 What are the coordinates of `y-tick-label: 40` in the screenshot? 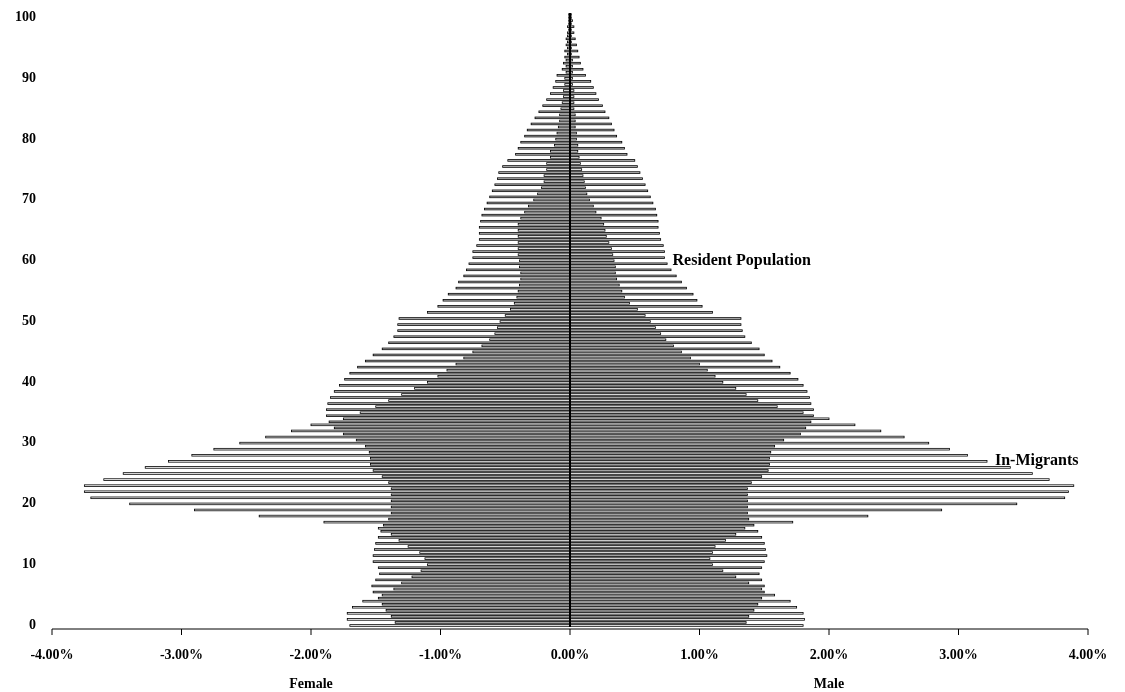 It's located at (29, 381).